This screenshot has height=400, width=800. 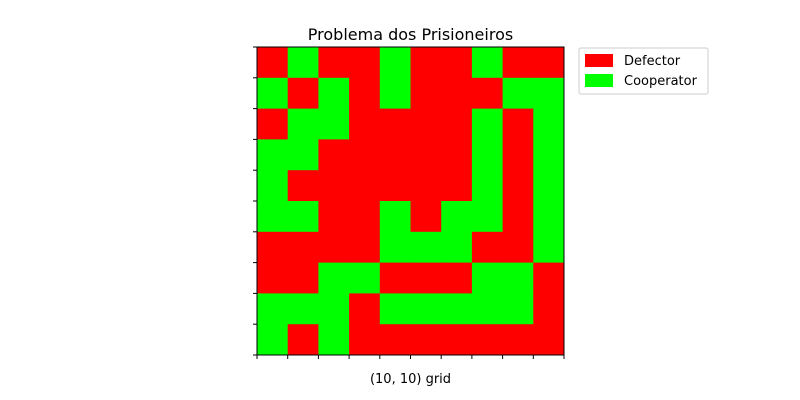 I want to click on legend-swatch-cooperator, so click(x=599, y=80).